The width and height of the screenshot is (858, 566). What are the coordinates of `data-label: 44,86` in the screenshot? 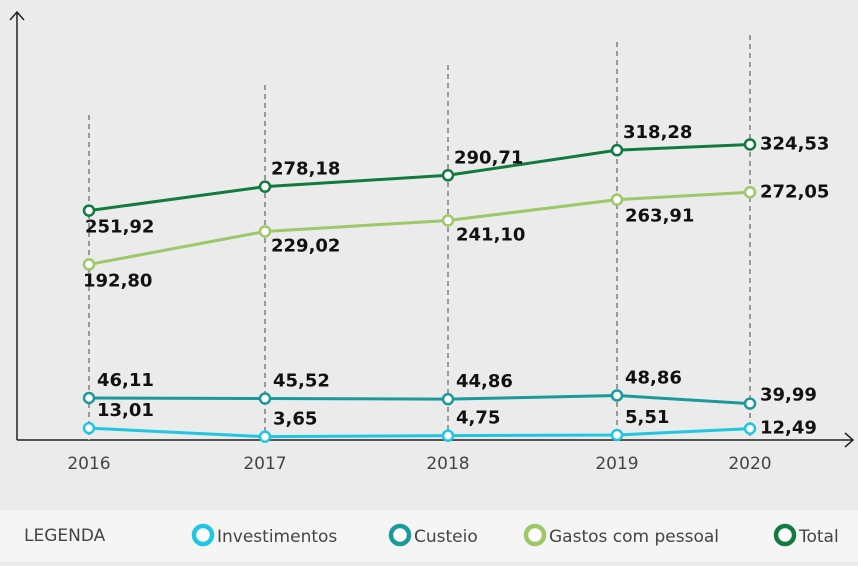 It's located at (484, 381).